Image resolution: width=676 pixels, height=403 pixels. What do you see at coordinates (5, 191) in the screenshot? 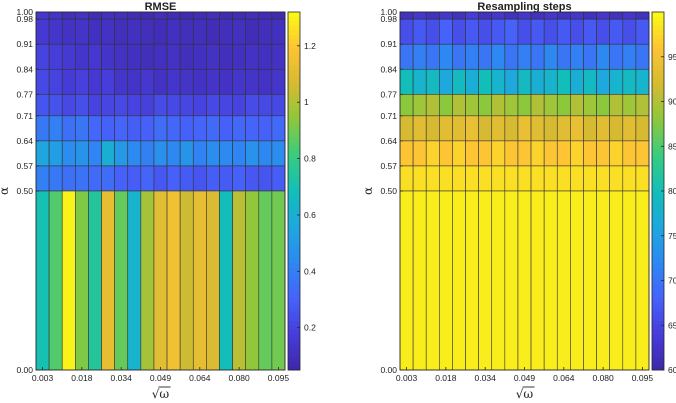
I see `y-axis-label: α` at bounding box center [5, 191].